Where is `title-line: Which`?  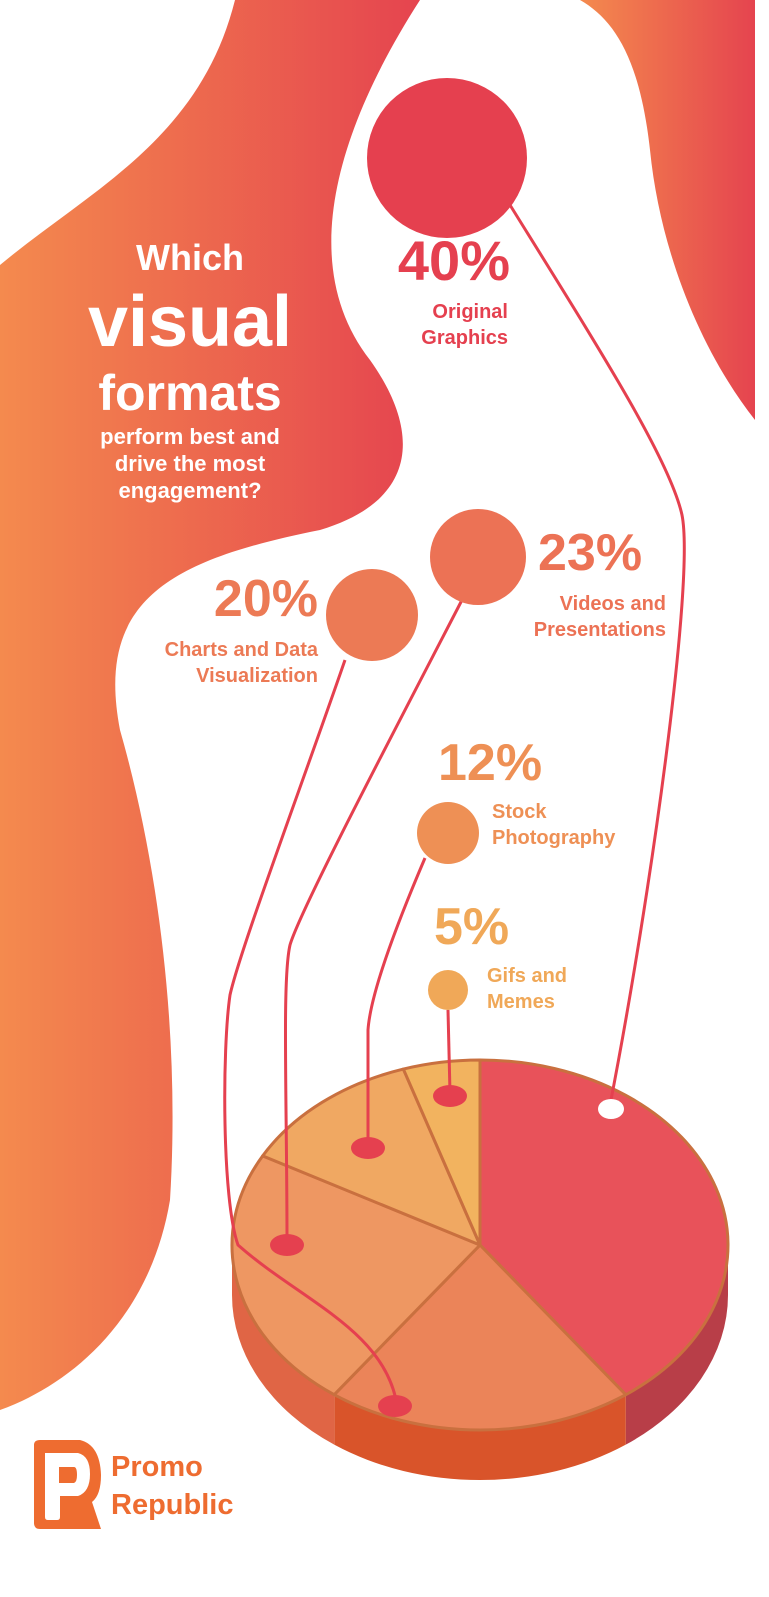
title-line: Which is located at coordinates (190, 257).